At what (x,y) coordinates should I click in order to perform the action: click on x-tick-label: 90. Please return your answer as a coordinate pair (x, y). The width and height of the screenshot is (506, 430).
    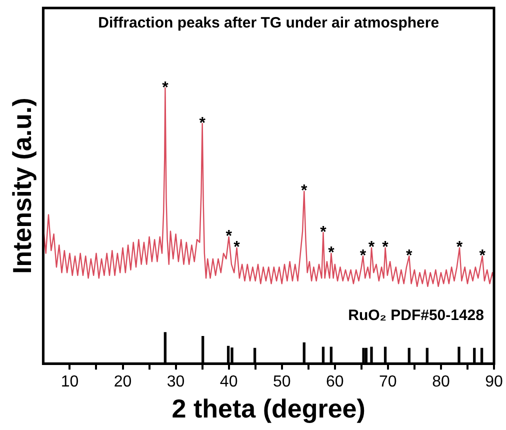
    Looking at the image, I should click on (494, 382).